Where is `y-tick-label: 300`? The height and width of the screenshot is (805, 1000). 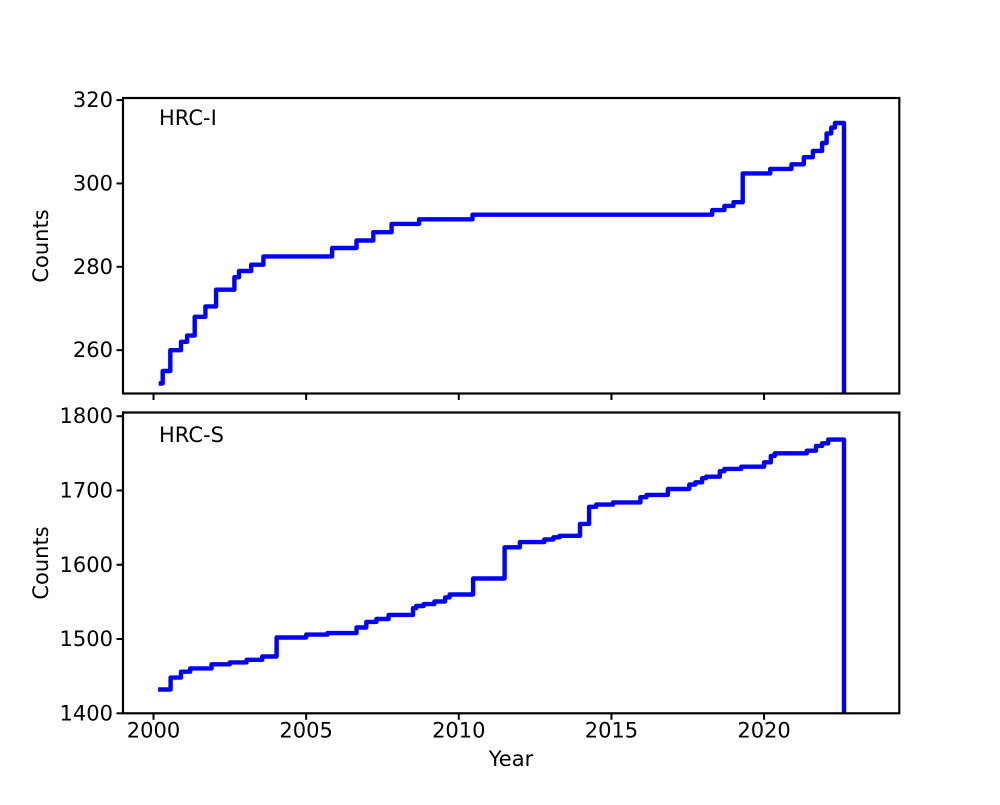 y-tick-label: 300 is located at coordinates (93, 183).